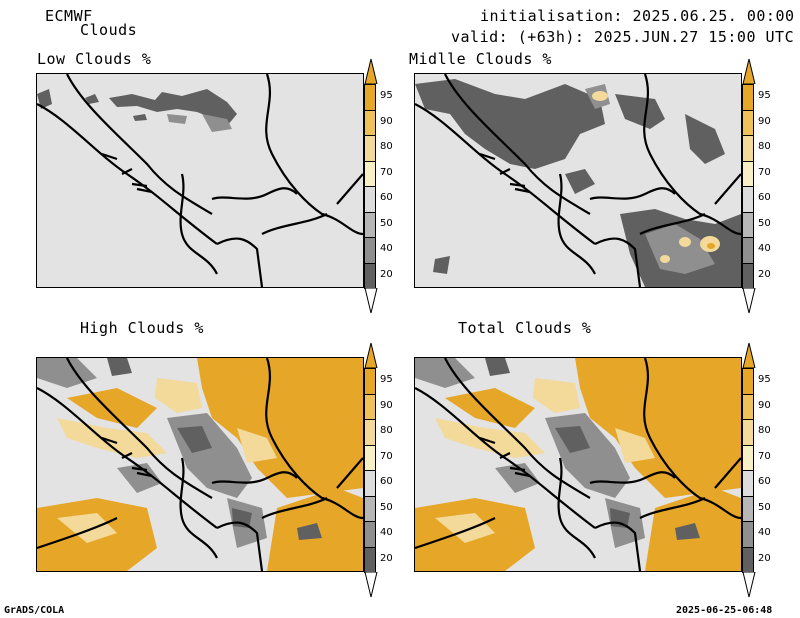 The width and height of the screenshot is (800, 618). What do you see at coordinates (578, 464) in the screenshot?
I see `map-total-clouds` at bounding box center [578, 464].